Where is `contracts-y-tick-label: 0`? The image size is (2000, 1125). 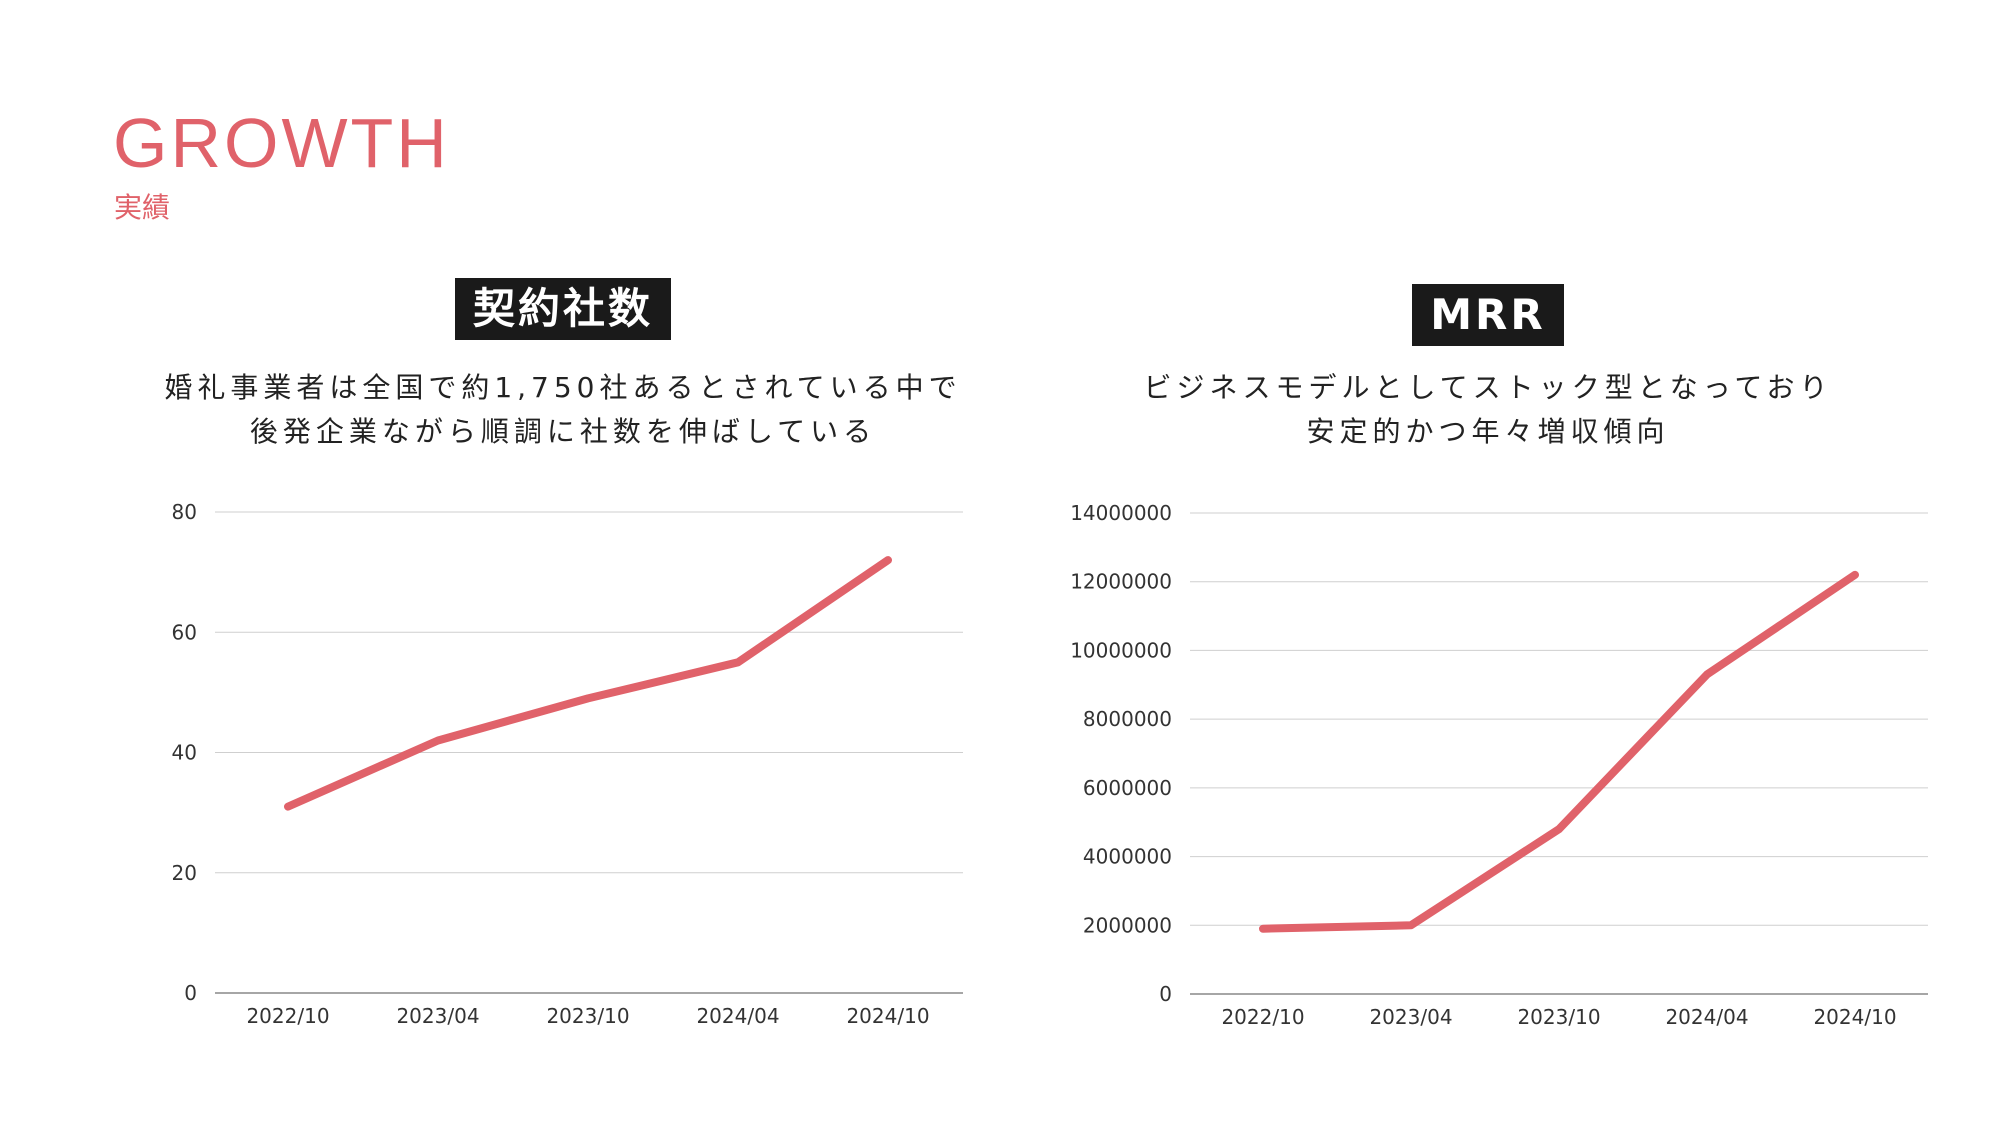
contracts-y-tick-label: 0 is located at coordinates (190, 993).